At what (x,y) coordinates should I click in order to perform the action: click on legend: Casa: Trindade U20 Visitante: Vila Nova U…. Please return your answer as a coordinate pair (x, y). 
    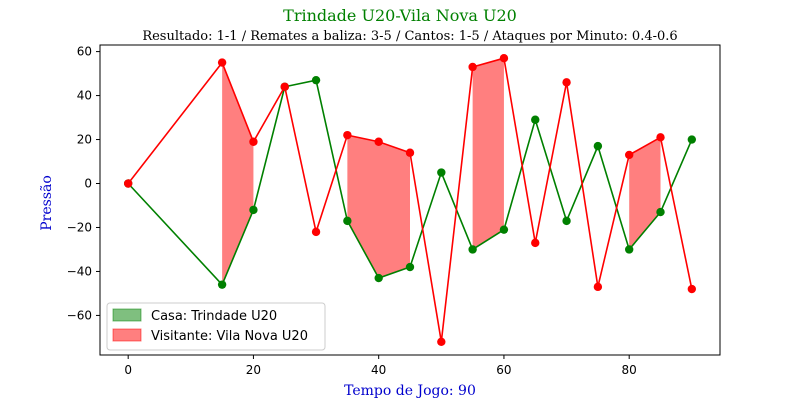
    Looking at the image, I should click on (216, 326).